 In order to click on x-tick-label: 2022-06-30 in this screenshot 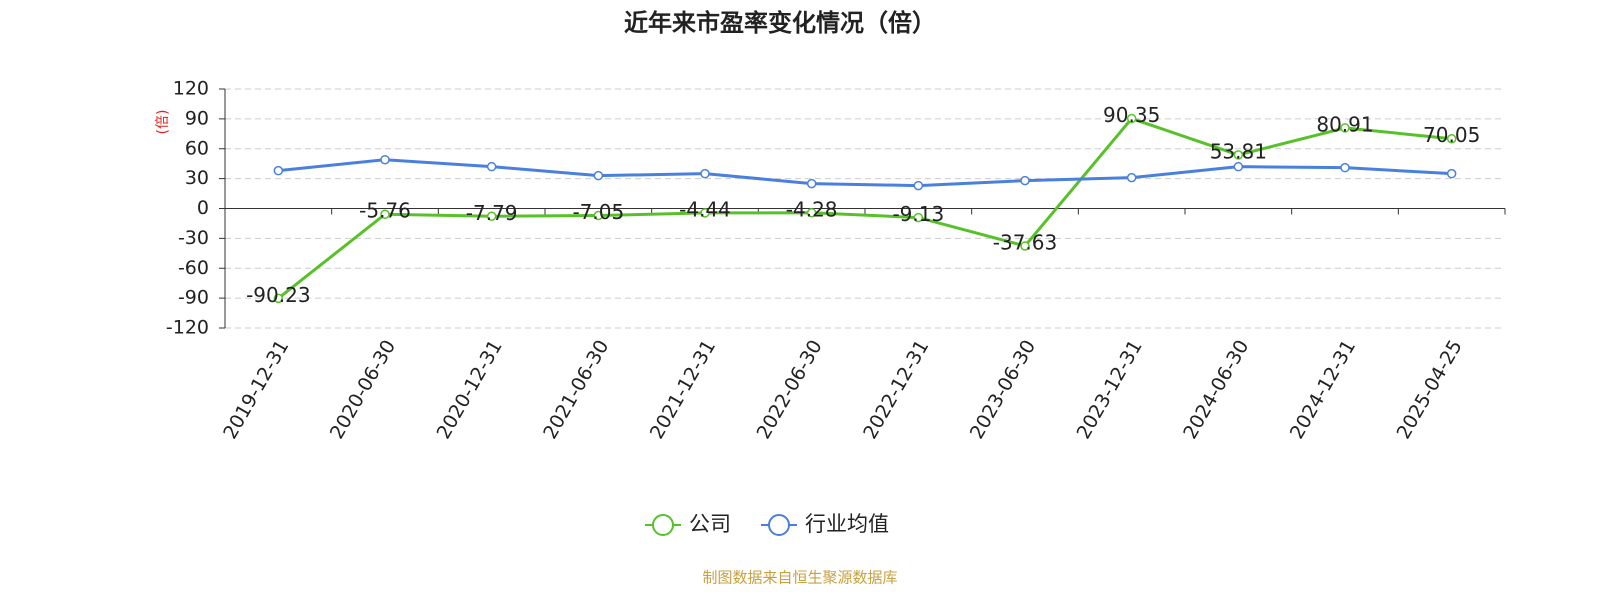, I will do `click(789, 389)`.